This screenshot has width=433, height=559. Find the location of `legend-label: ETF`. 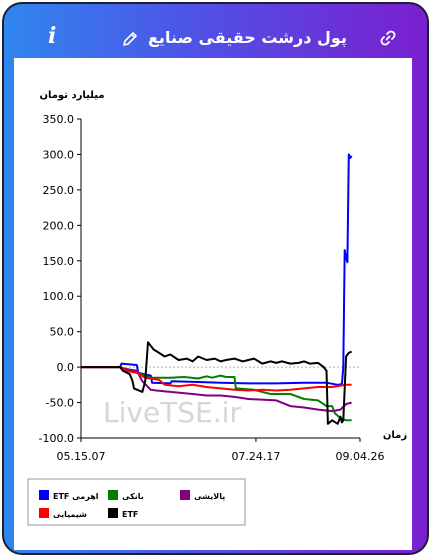

legend-label: ETF is located at coordinates (130, 514).